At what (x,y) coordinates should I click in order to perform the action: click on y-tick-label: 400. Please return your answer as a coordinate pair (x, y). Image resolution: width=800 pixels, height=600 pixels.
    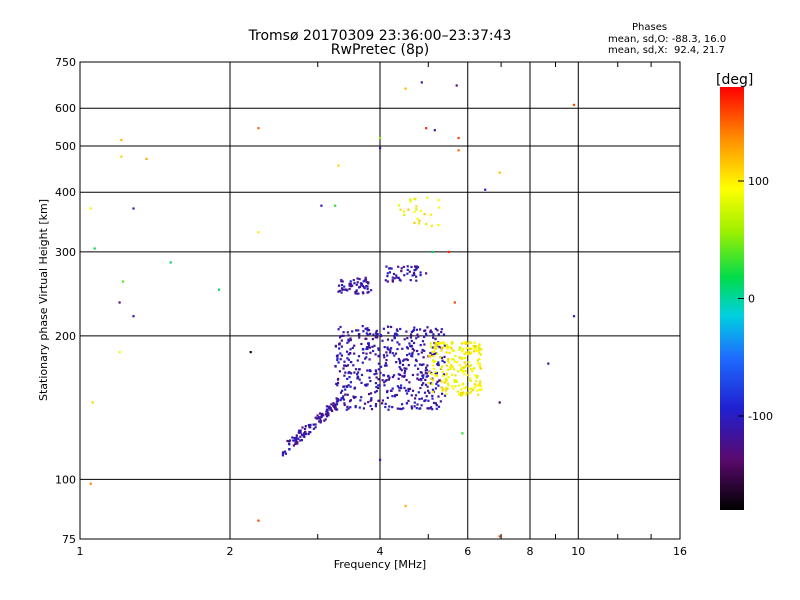
    Looking at the image, I should click on (65, 192).